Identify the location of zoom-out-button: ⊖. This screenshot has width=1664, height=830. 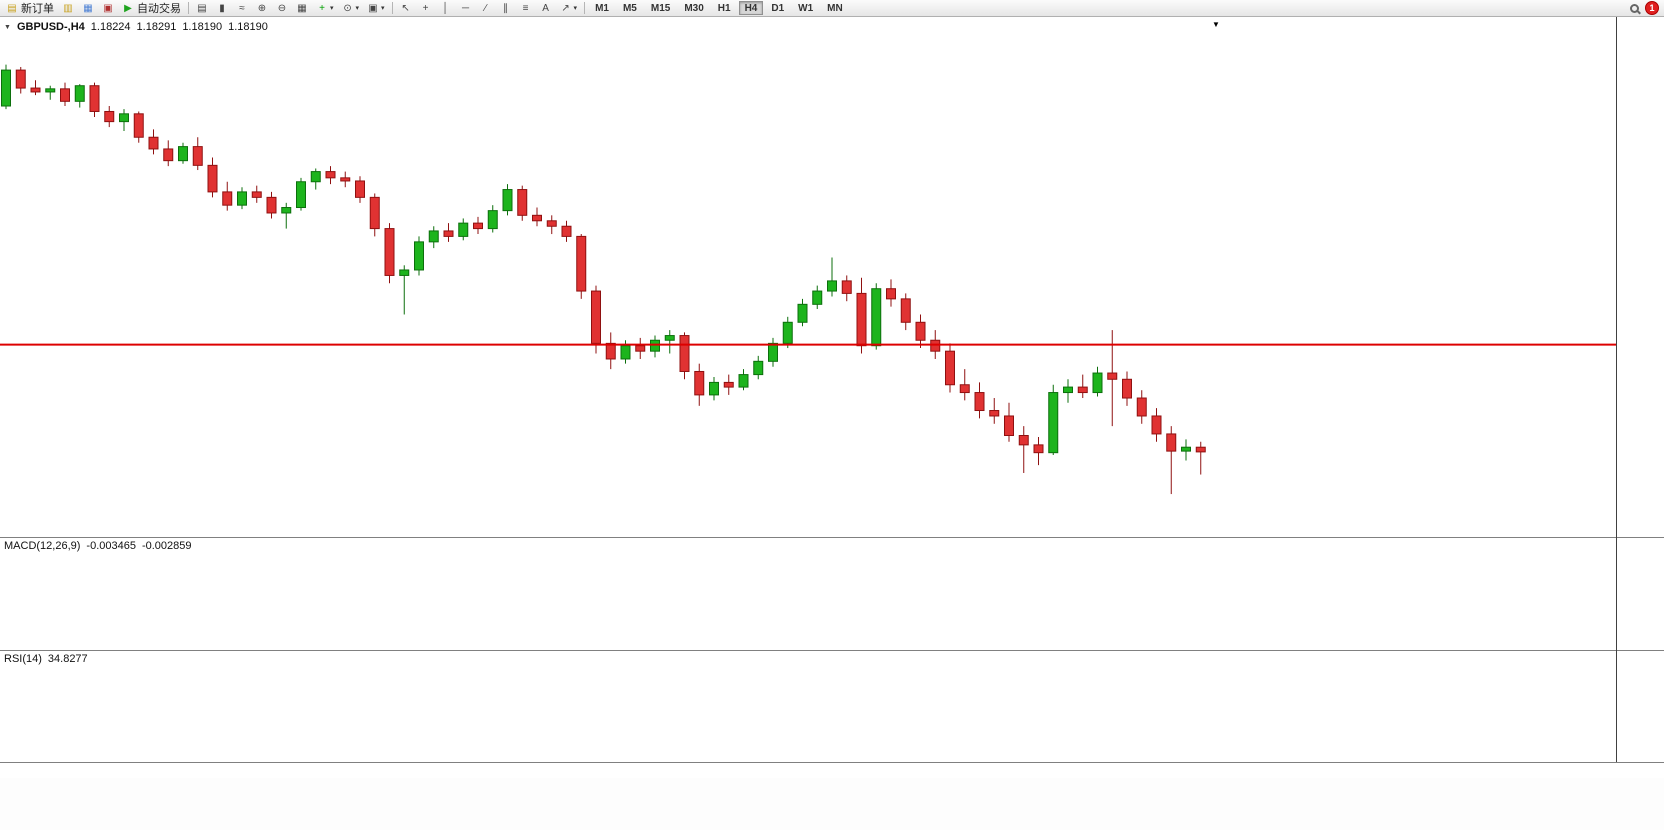
(282, 8).